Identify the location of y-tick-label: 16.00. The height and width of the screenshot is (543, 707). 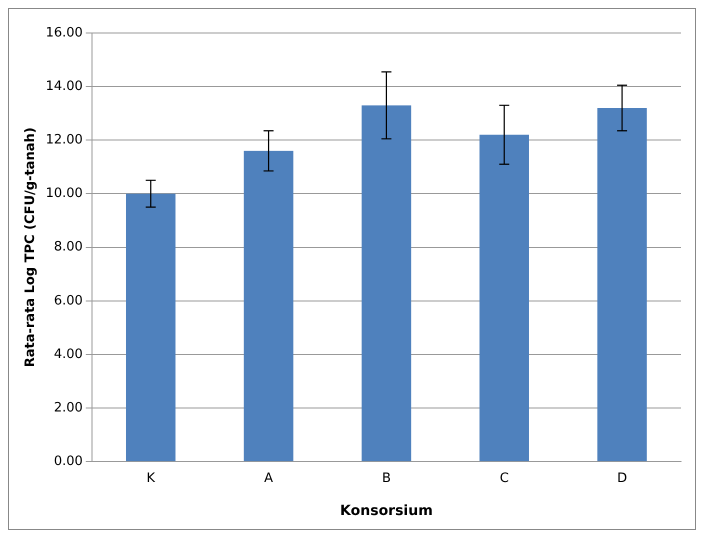
(64, 32).